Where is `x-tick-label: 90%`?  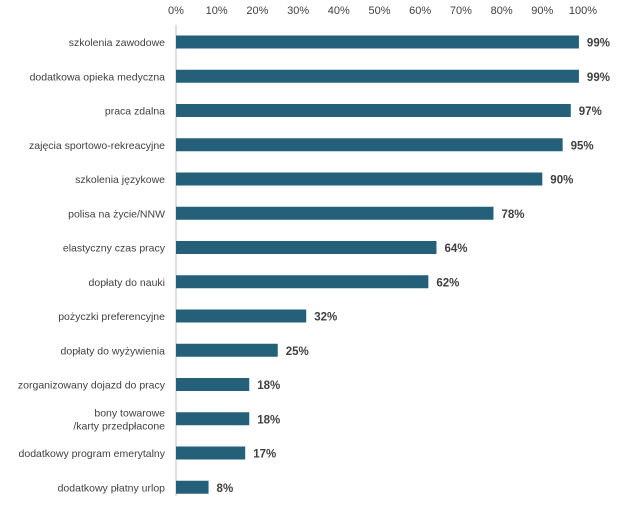
x-tick-label: 90% is located at coordinates (542, 11).